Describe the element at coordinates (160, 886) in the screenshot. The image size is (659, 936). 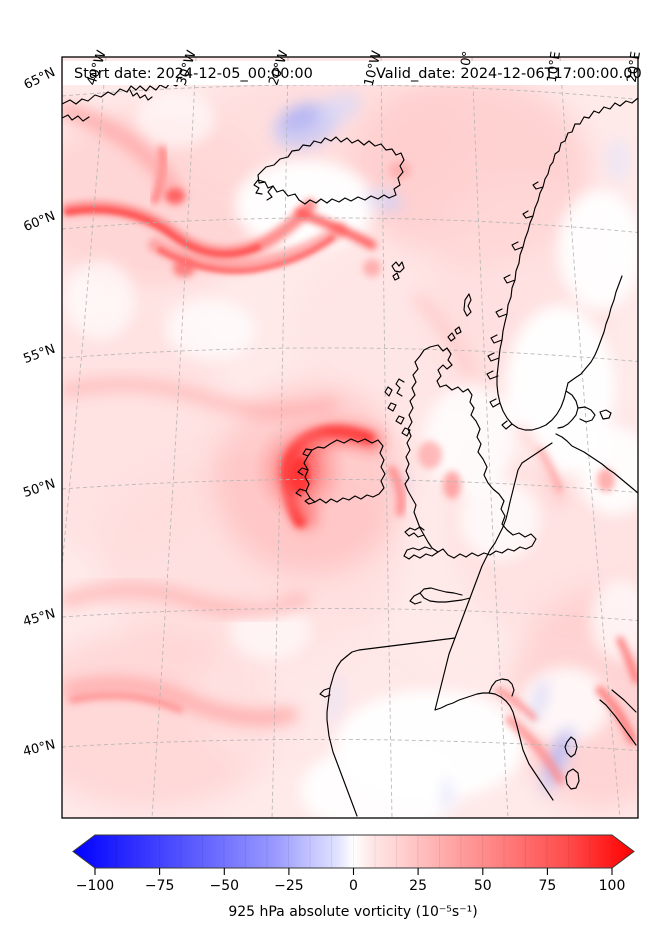
I see `cb-tick-label-1: −75` at that location.